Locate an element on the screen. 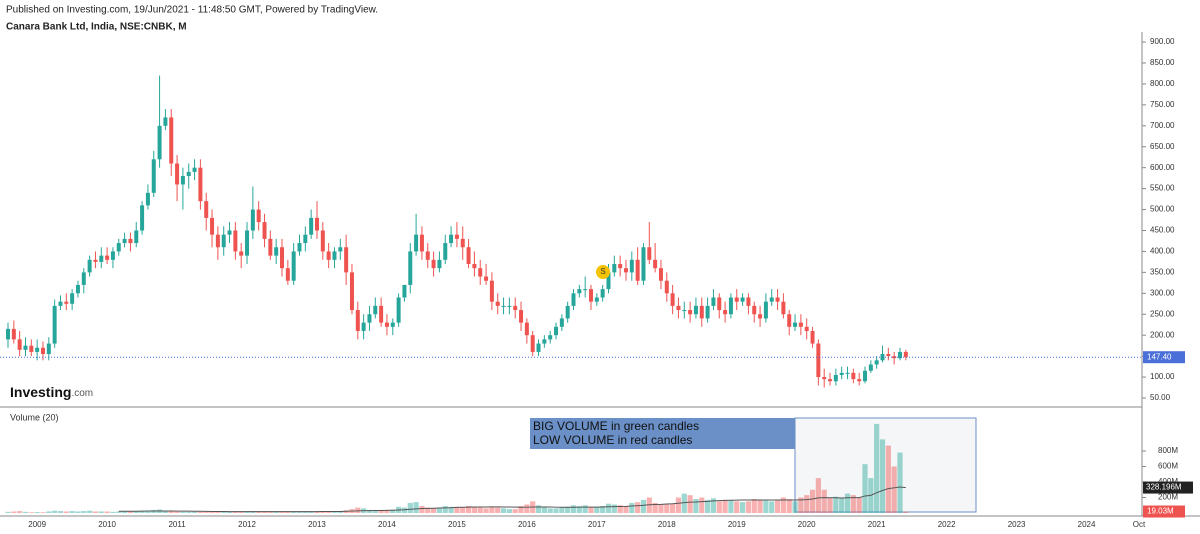 This screenshot has height=534, width=1200. y-tick-label: 250.00 is located at coordinates (1162, 313).